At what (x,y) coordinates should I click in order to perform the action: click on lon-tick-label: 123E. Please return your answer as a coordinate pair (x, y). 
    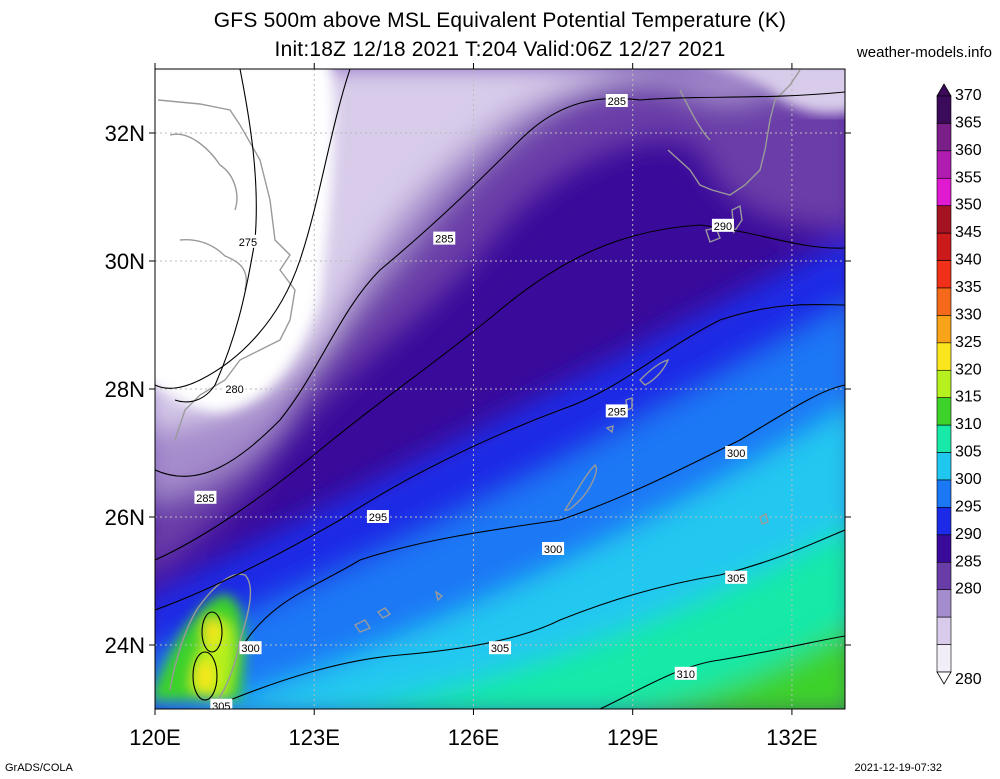
    Looking at the image, I should click on (314, 737).